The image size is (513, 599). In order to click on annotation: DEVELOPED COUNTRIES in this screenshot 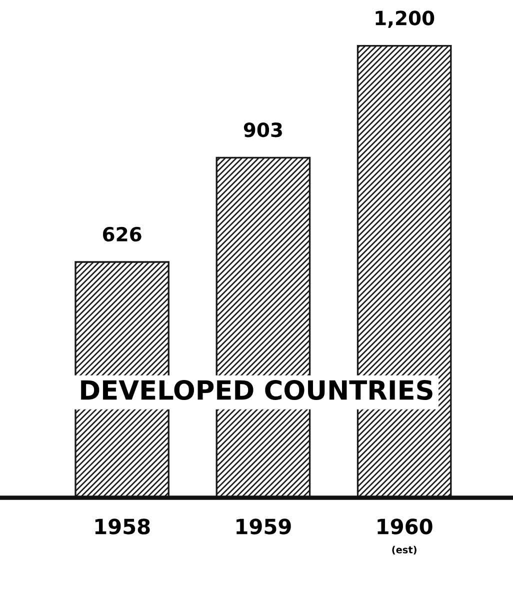, I will do `click(256, 390)`.